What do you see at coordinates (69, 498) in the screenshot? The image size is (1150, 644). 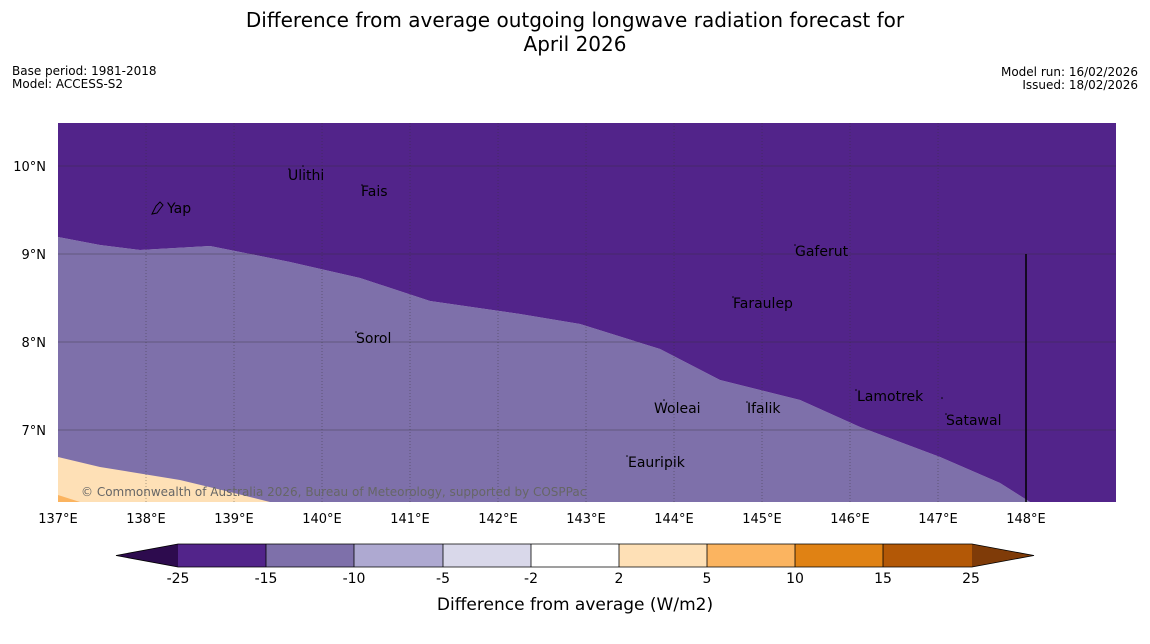 I see `band-orange` at bounding box center [69, 498].